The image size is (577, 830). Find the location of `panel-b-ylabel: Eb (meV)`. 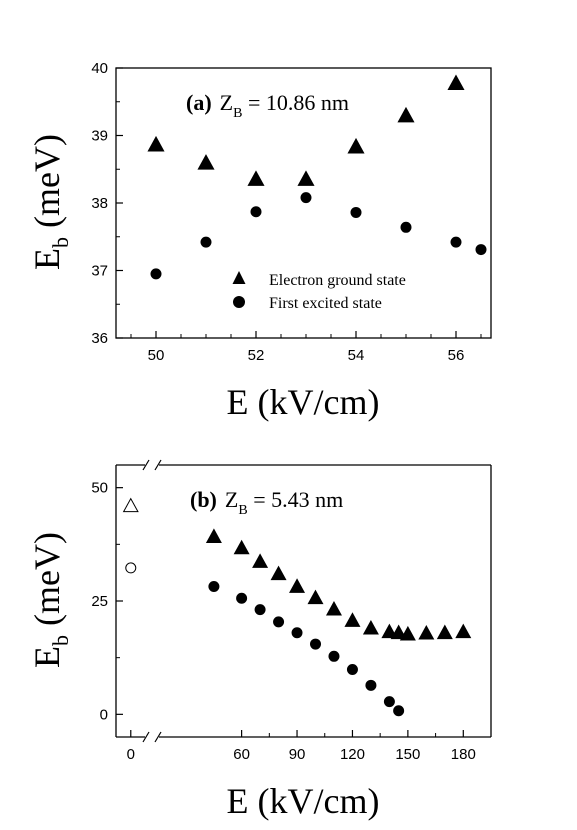

panel-b-ylabel: Eb (meV) is located at coordinates (50, 600).